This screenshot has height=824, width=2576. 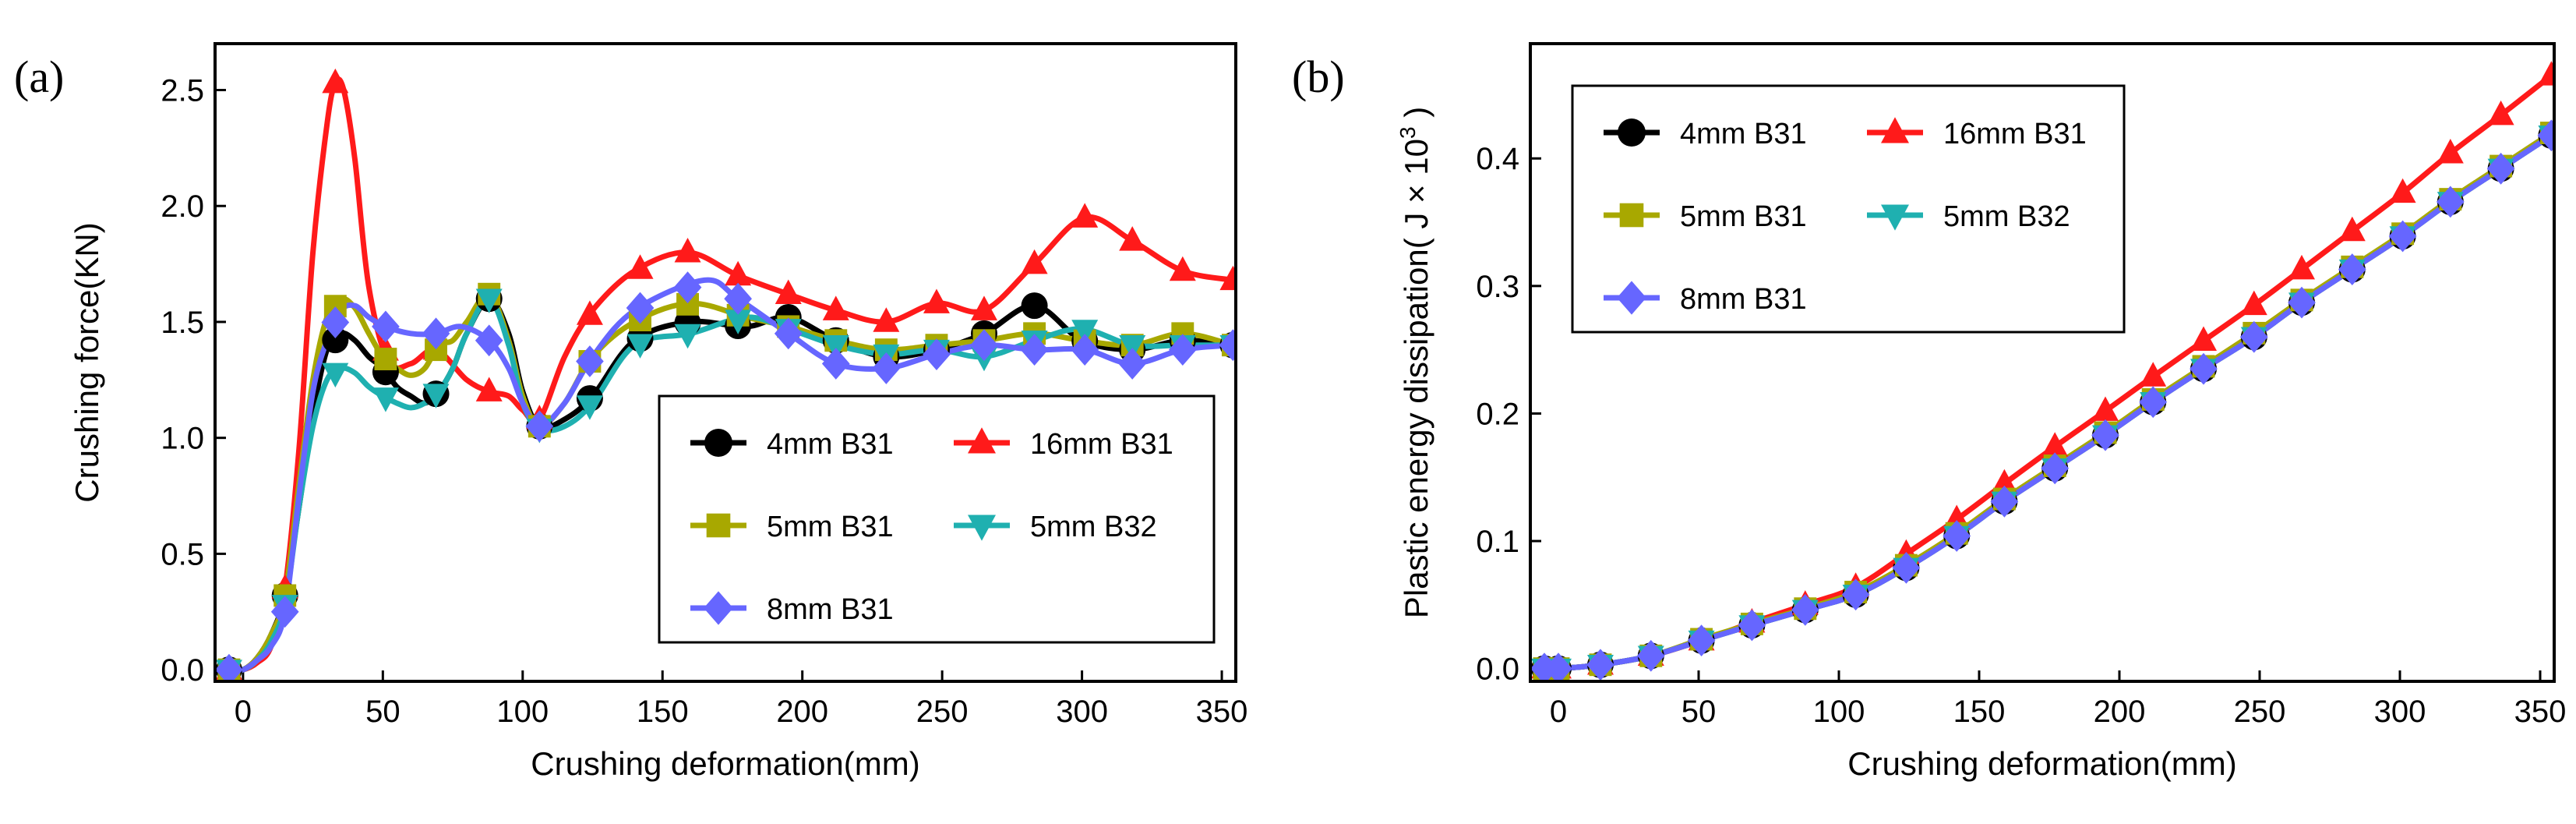 I want to click on panel-label: (a), so click(x=39, y=77).